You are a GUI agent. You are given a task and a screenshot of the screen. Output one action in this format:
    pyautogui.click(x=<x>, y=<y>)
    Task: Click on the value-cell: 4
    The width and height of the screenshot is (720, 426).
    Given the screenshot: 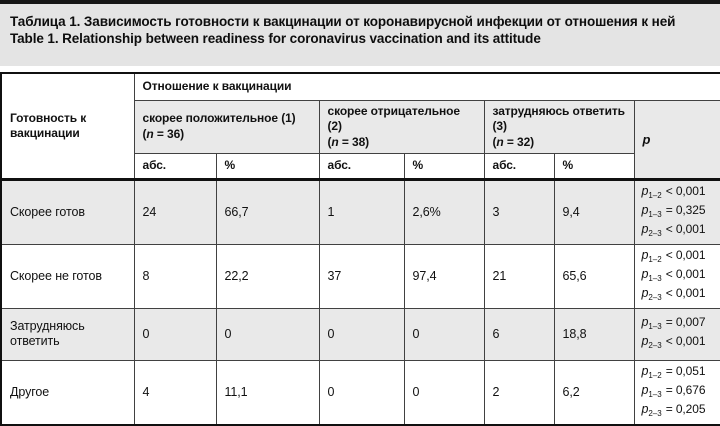 What is the action you would take?
    pyautogui.click(x=175, y=392)
    